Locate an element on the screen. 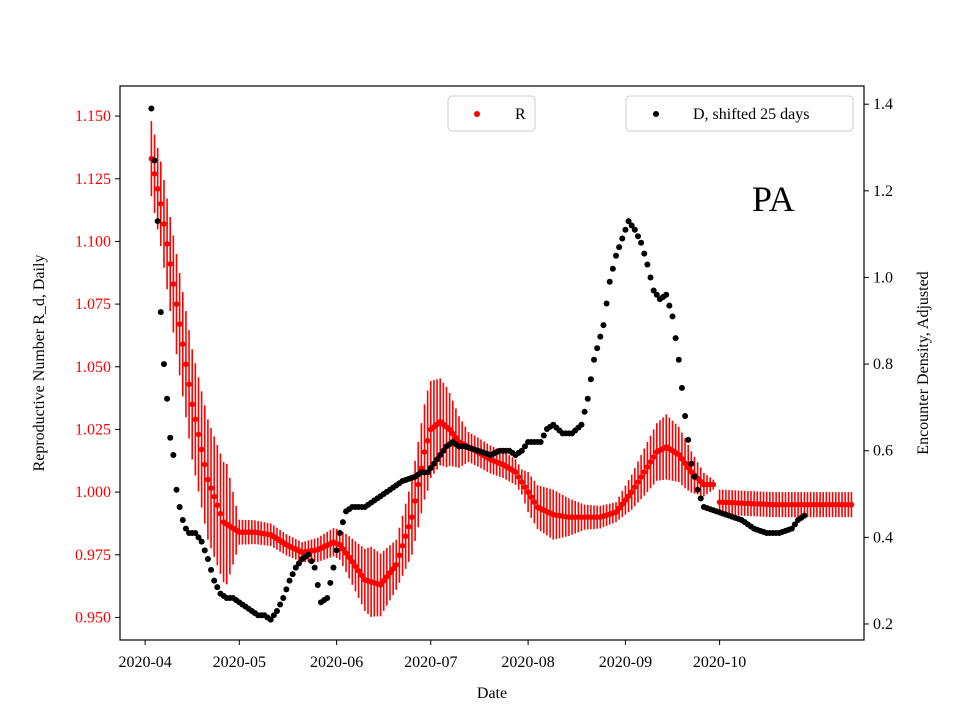 Image resolution: width=960 pixels, height=720 pixels. legend-d: D, shifted 25 days is located at coordinates (739, 113).